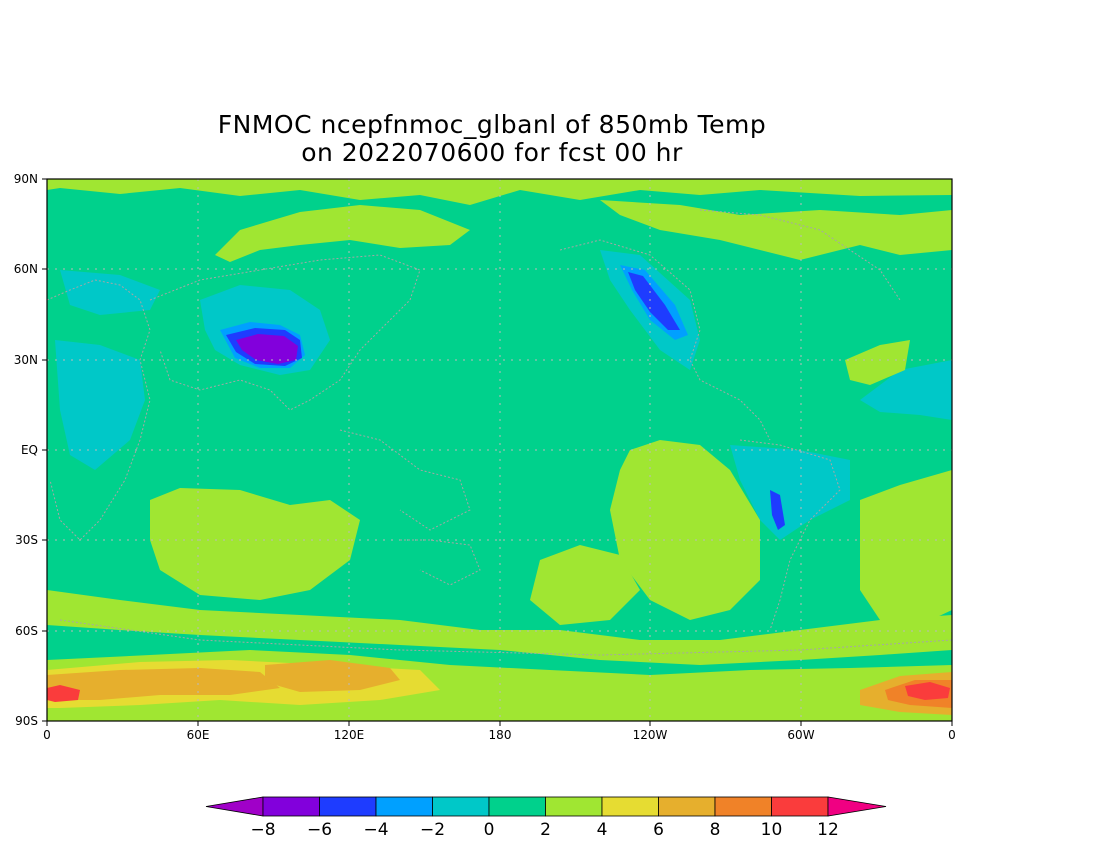 The image size is (1100, 850). I want to click on field-south-midpacific-warm, so click(585, 585).